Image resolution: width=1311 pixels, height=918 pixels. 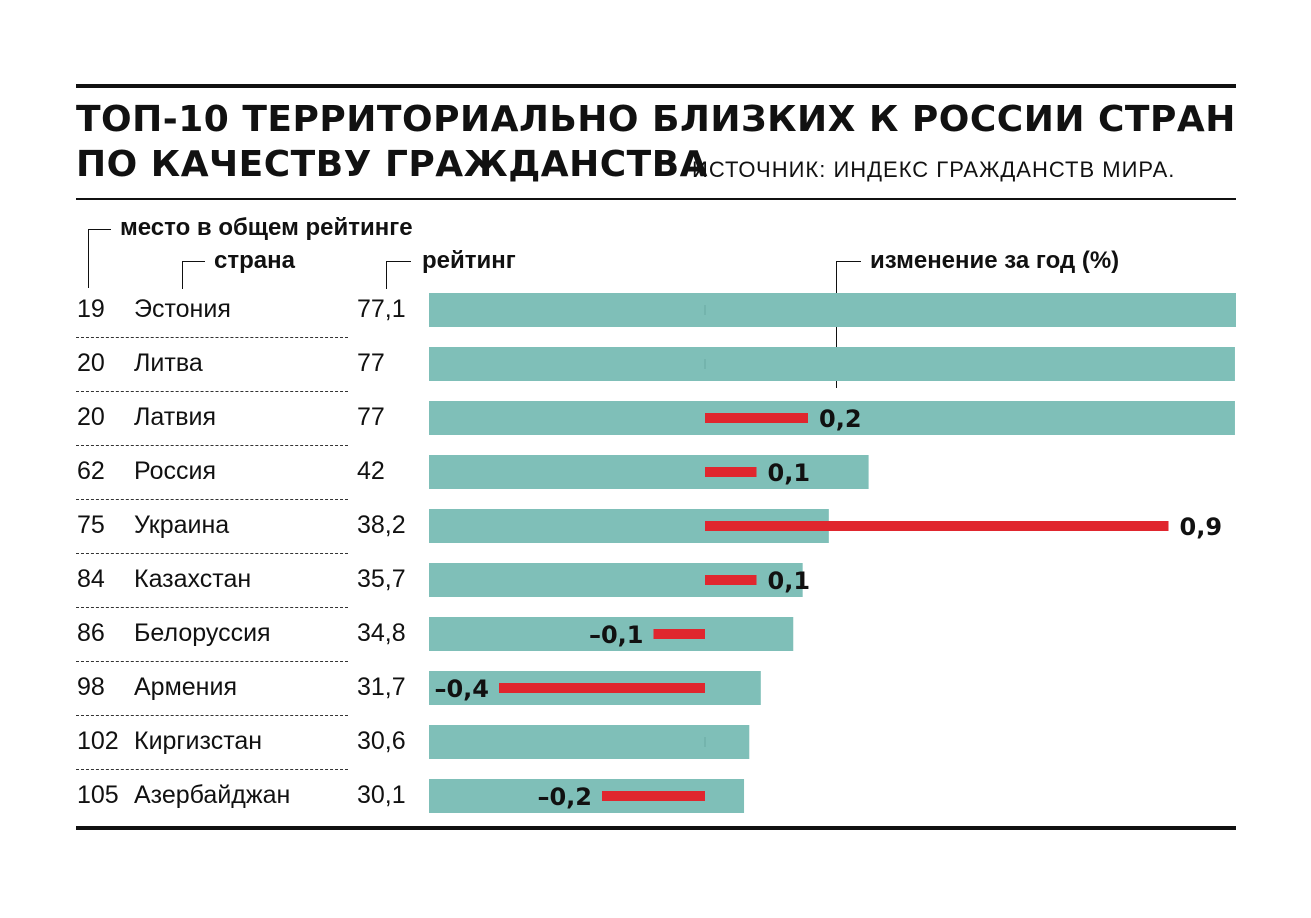 What do you see at coordinates (656, 86) in the screenshot?
I see `top-rule` at bounding box center [656, 86].